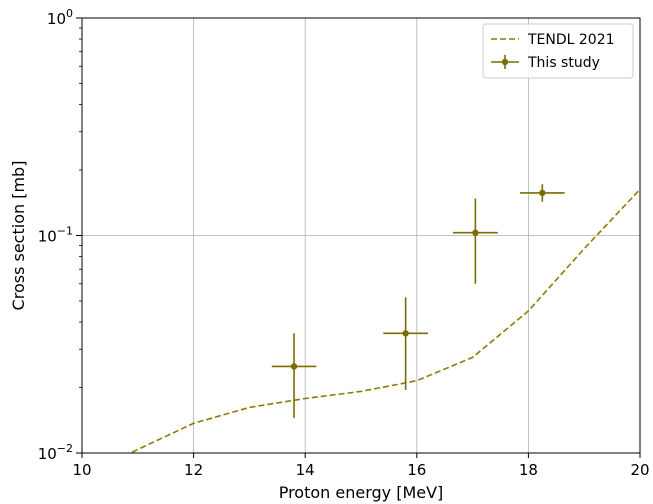 The image size is (653, 504). I want to click on x-axis: 10 12 14 16 18 20, so click(361, 466).